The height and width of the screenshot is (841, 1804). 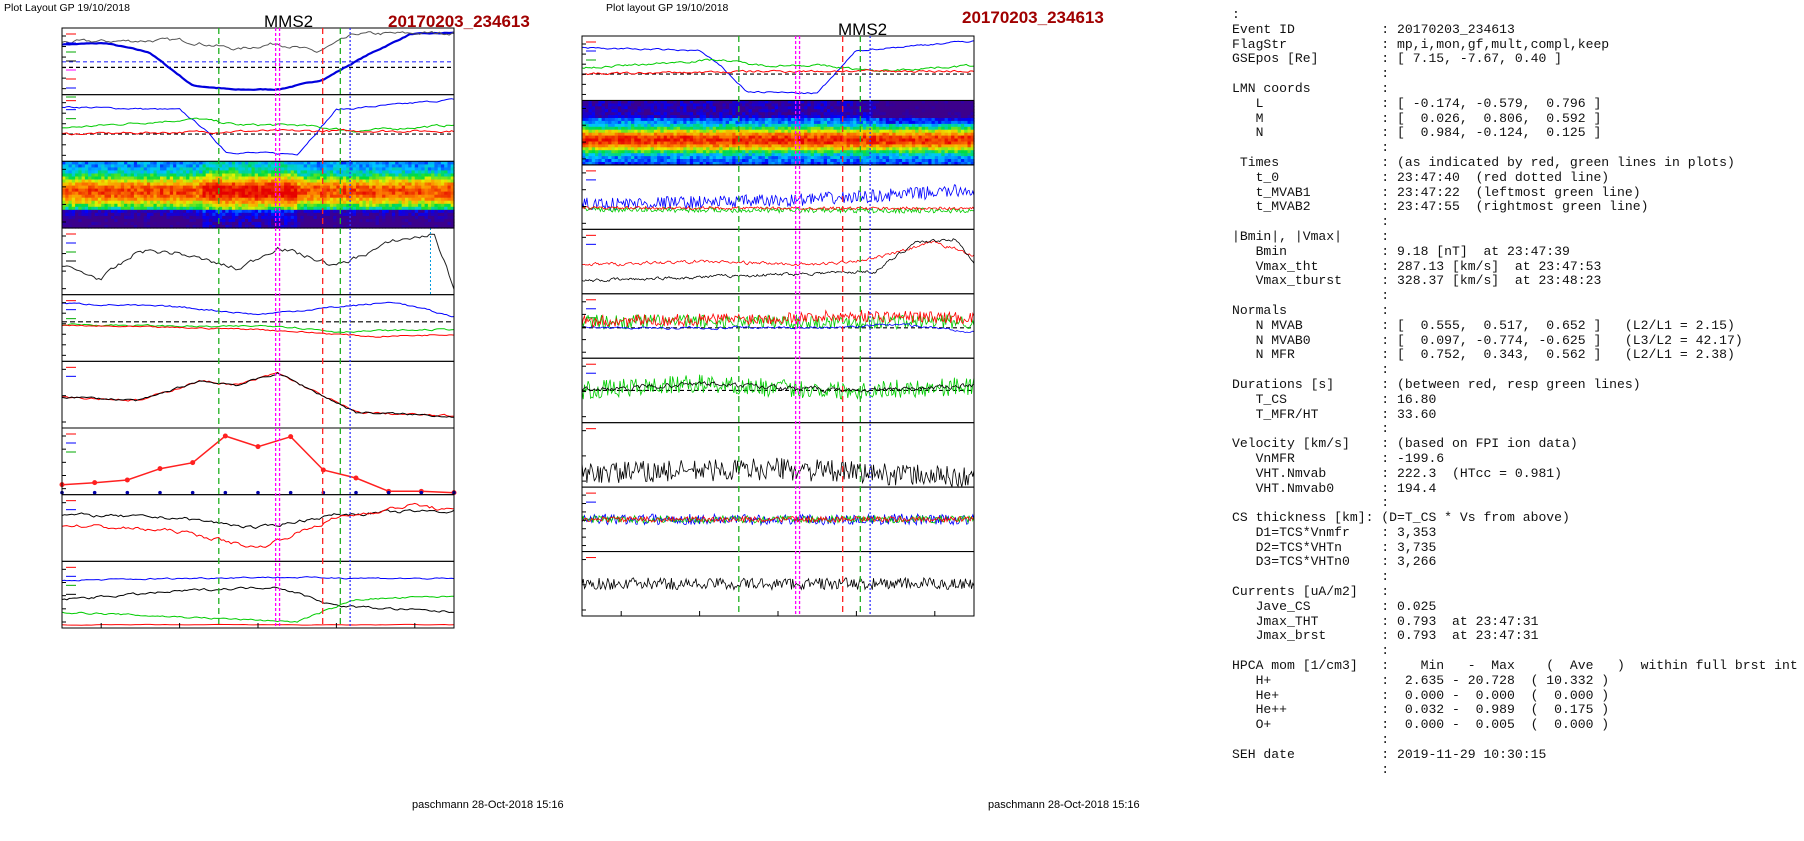 I want to click on panel, so click(x=778, y=68).